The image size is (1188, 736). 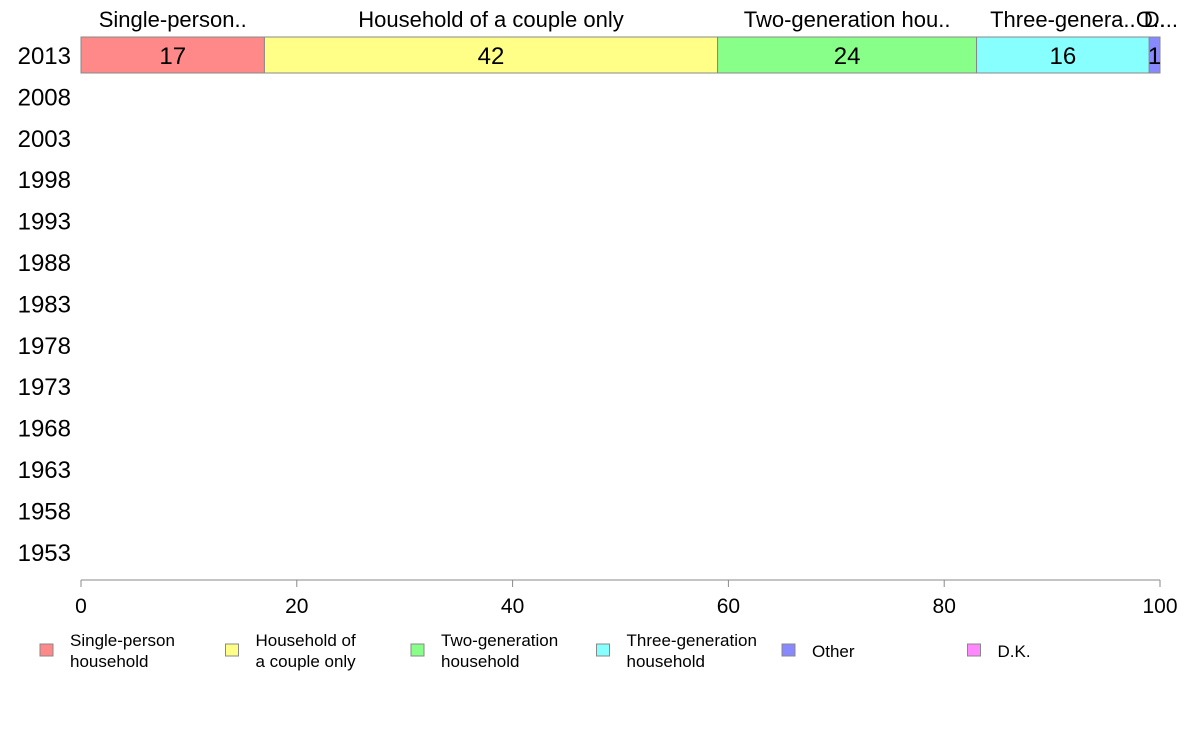 What do you see at coordinates (499, 640) in the screenshot?
I see `legend-label: Two-generation` at bounding box center [499, 640].